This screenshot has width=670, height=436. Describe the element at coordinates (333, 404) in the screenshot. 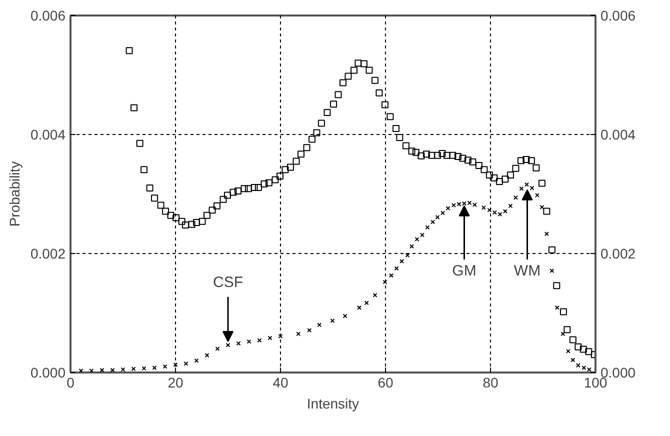

I see `x-axis-title: Intensity` at that location.